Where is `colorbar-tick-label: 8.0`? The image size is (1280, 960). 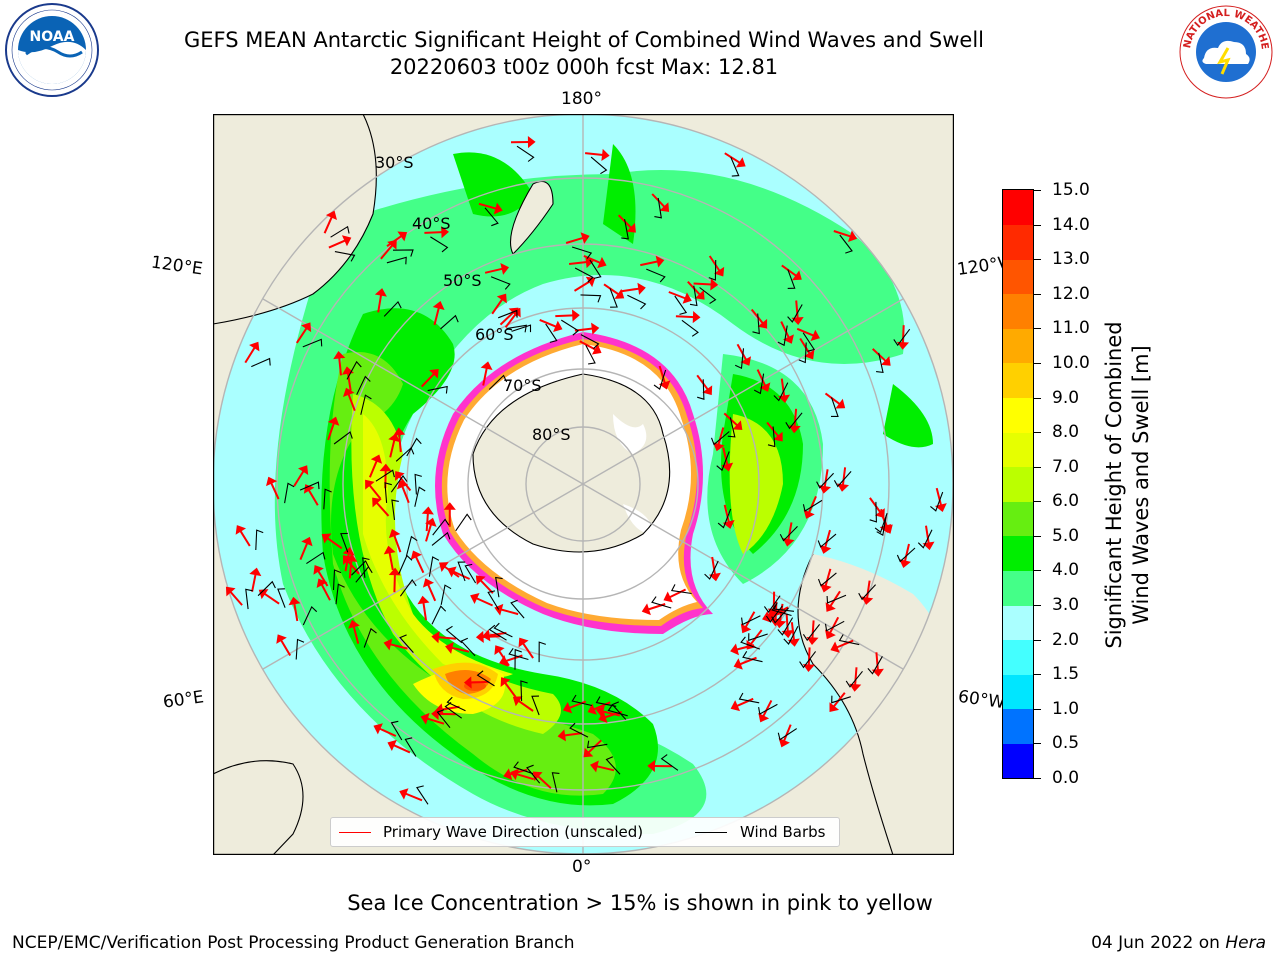 colorbar-tick-label: 8.0 is located at coordinates (1066, 432).